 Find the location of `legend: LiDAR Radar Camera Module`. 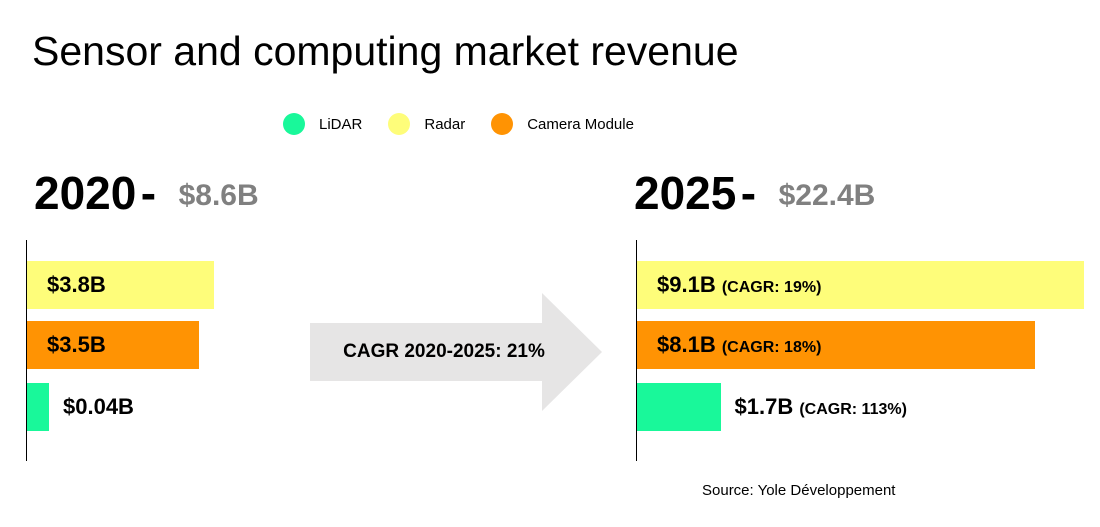

legend: LiDAR Radar Camera Module is located at coordinates (471, 124).